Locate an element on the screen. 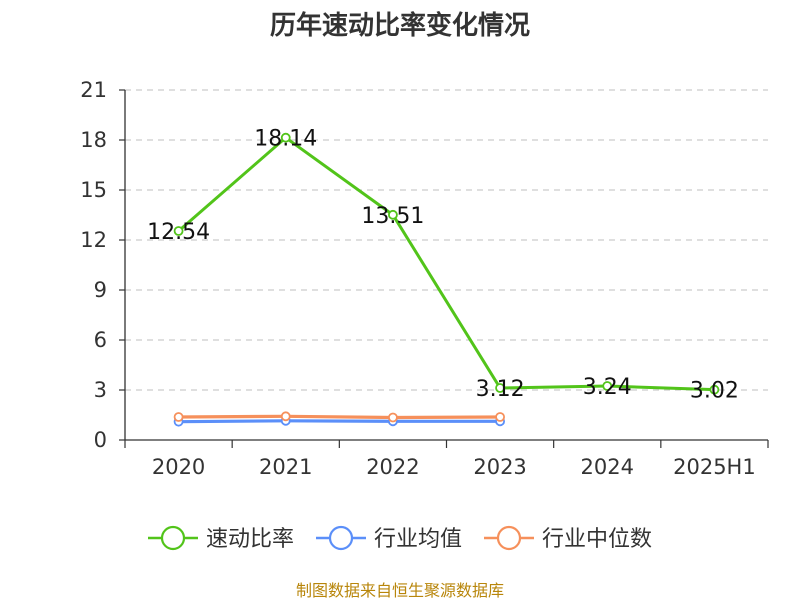 The image size is (800, 600). data-label: 3.24 is located at coordinates (607, 387).